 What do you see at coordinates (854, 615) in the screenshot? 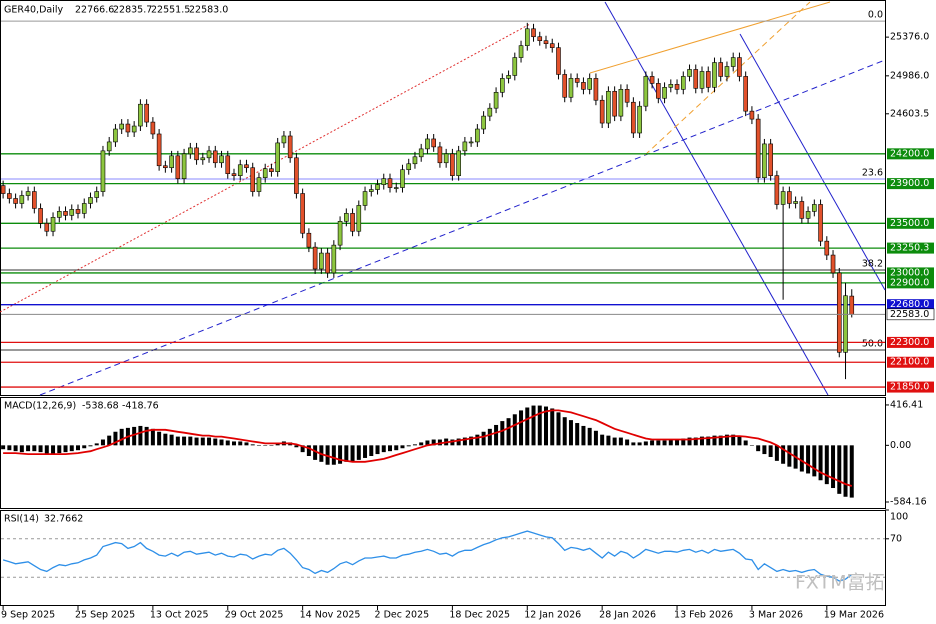
I see `x-tick-label: 19 Mar 2026` at bounding box center [854, 615].